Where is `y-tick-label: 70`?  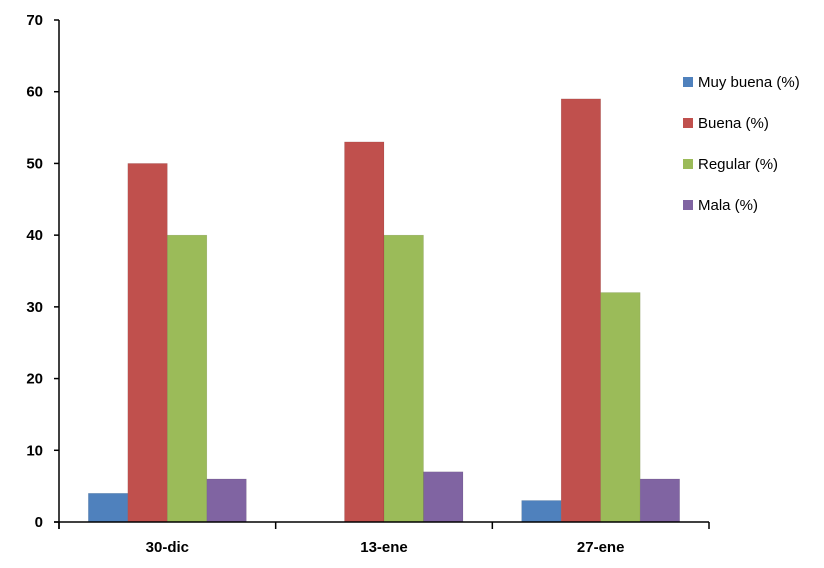 y-tick-label: 70 is located at coordinates (34, 20).